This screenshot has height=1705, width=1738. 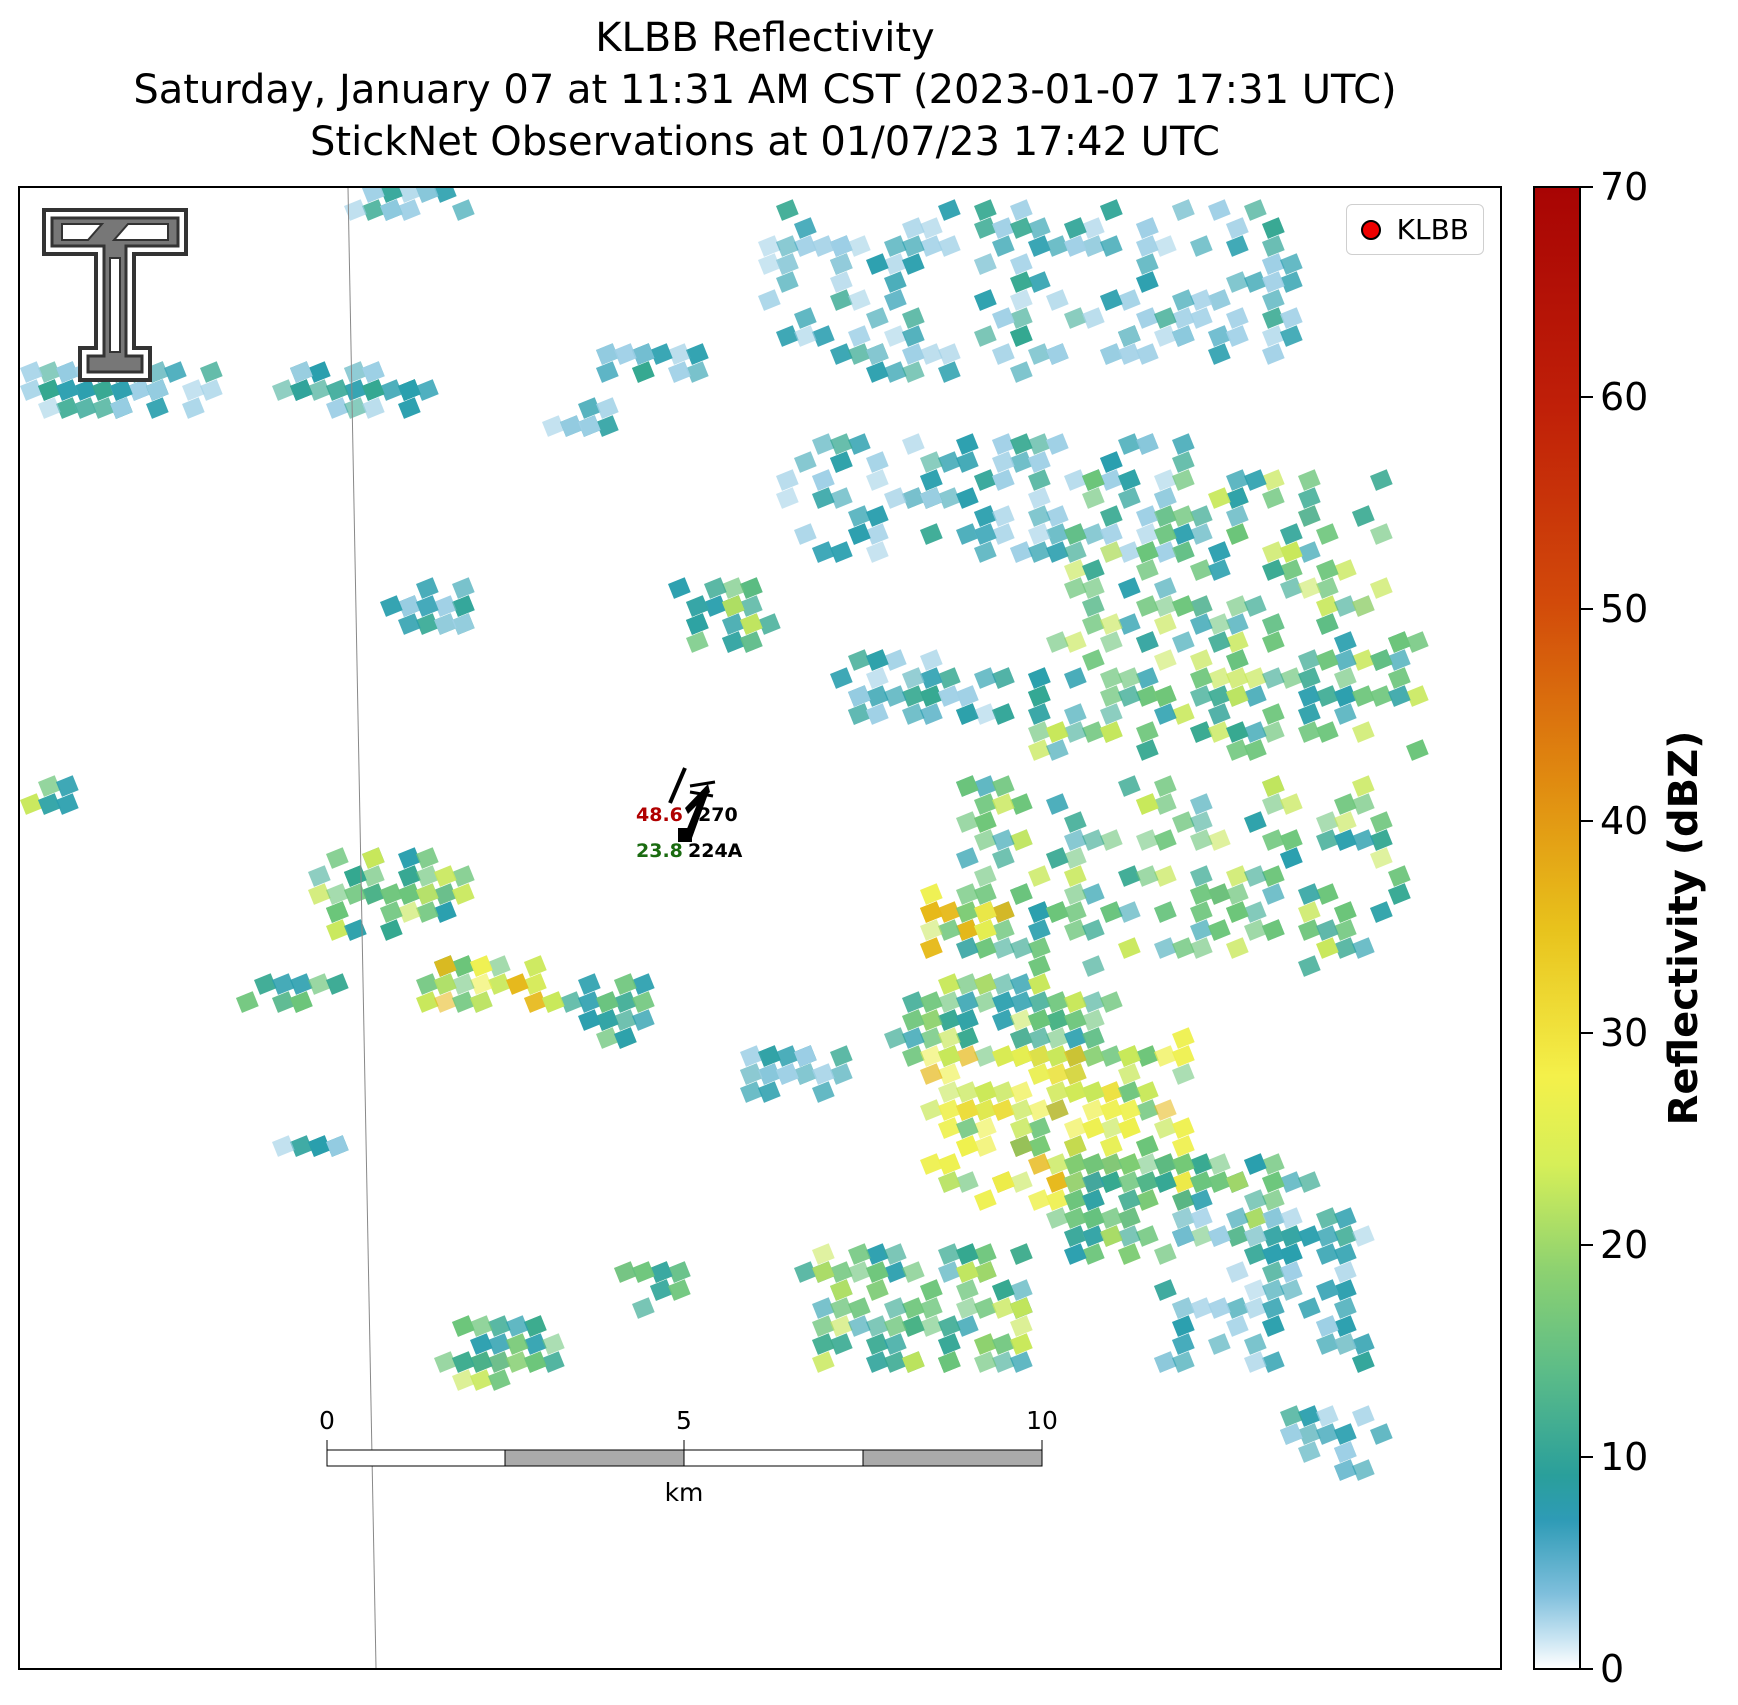 I want to click on colorbar-tick-label: 50, so click(x=1624, y=609).